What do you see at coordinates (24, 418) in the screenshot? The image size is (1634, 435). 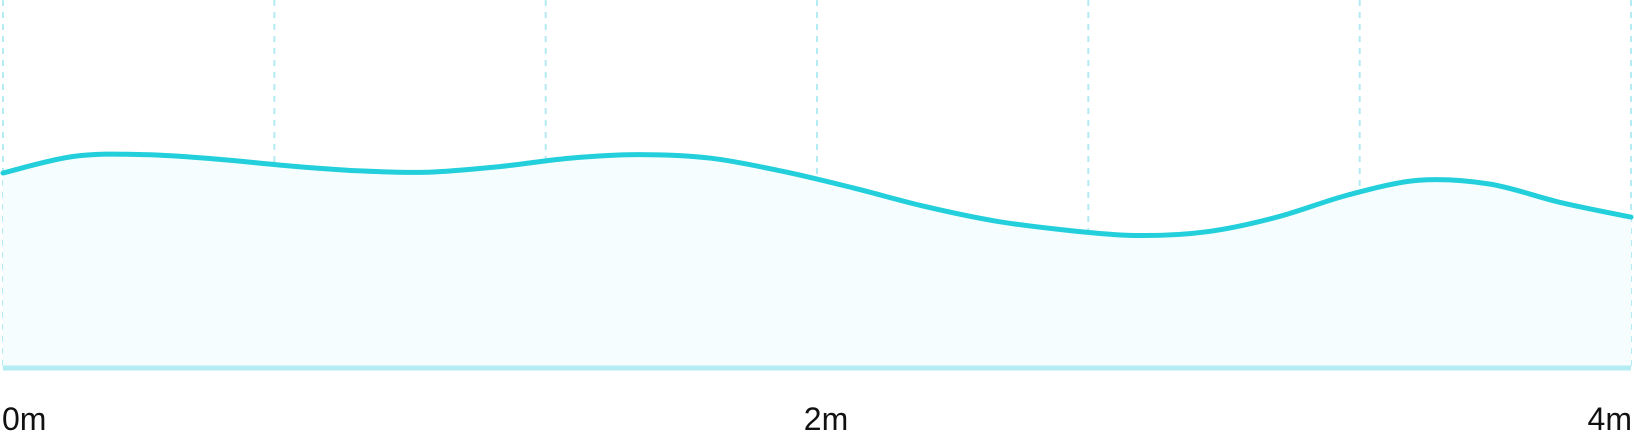 I see `x-tick-label: 0m` at bounding box center [24, 418].